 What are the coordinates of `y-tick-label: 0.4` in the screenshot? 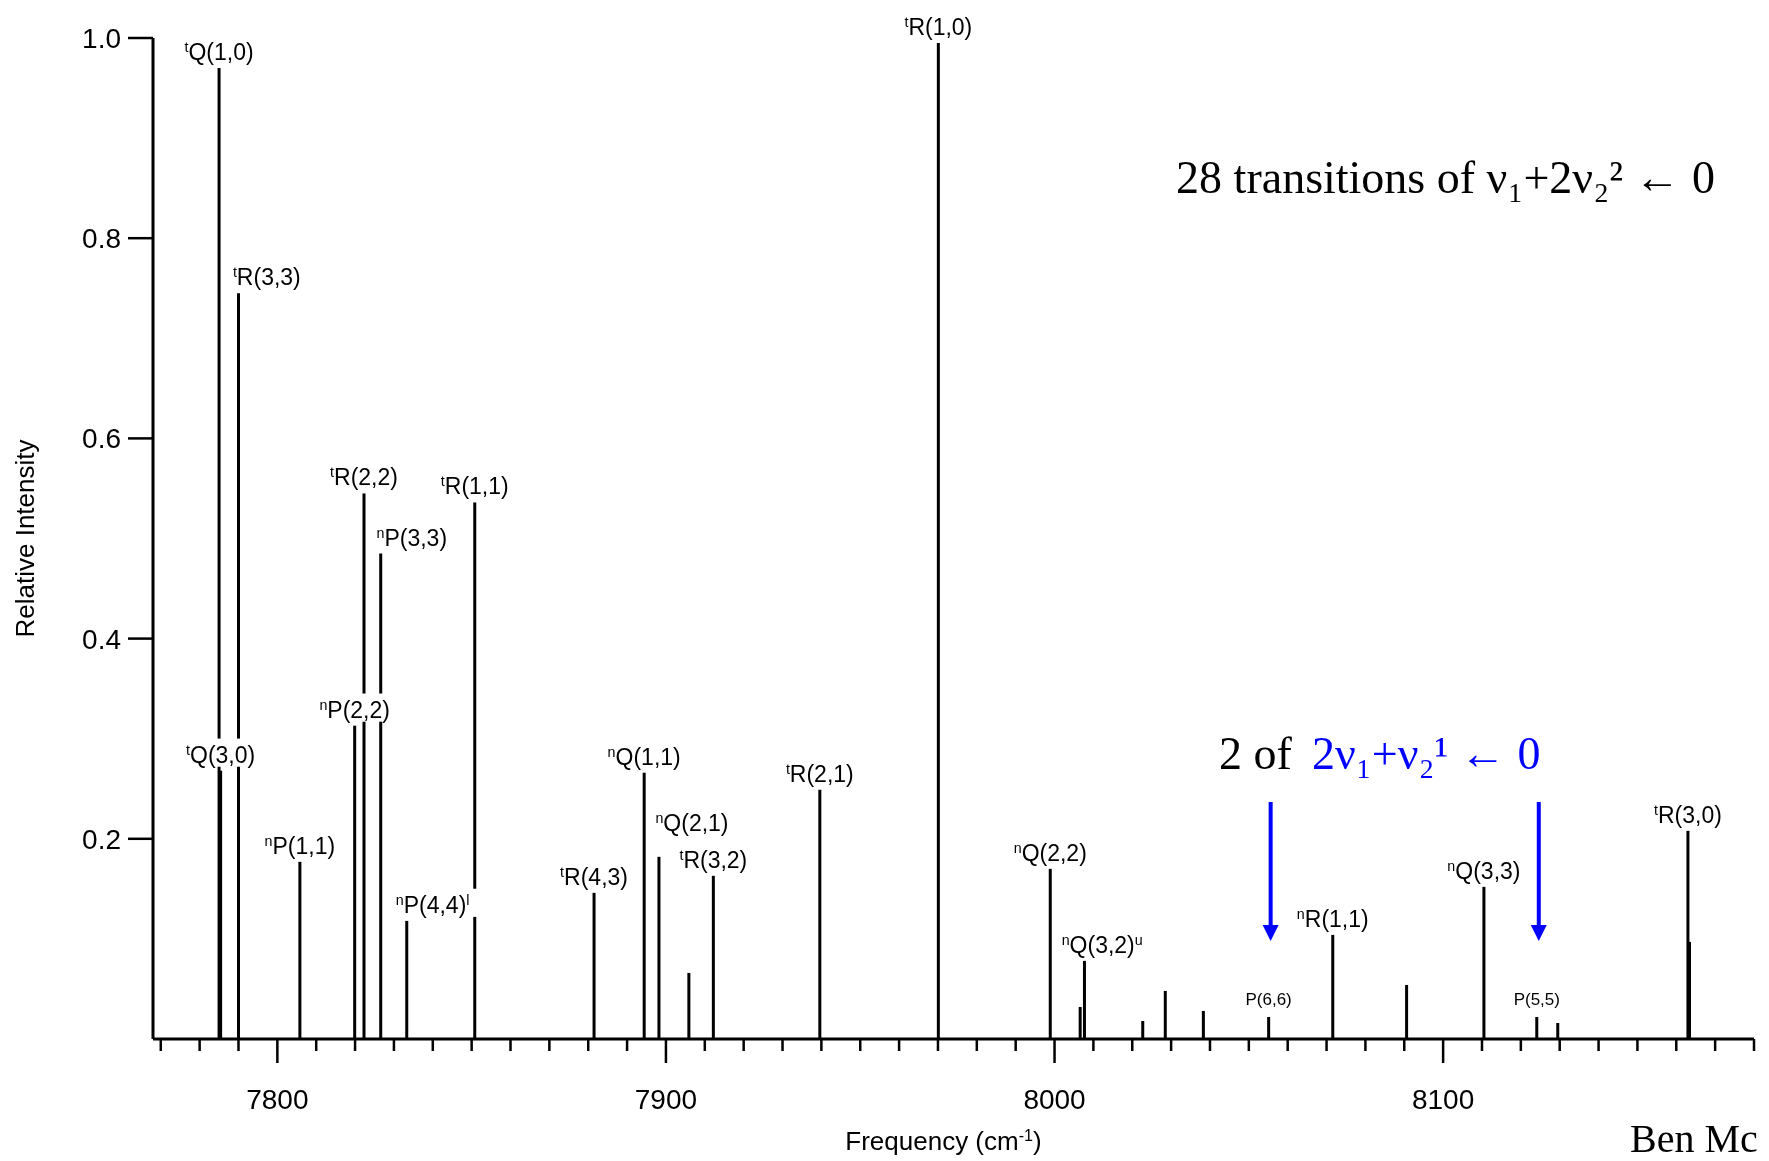 It's located at (101, 639).